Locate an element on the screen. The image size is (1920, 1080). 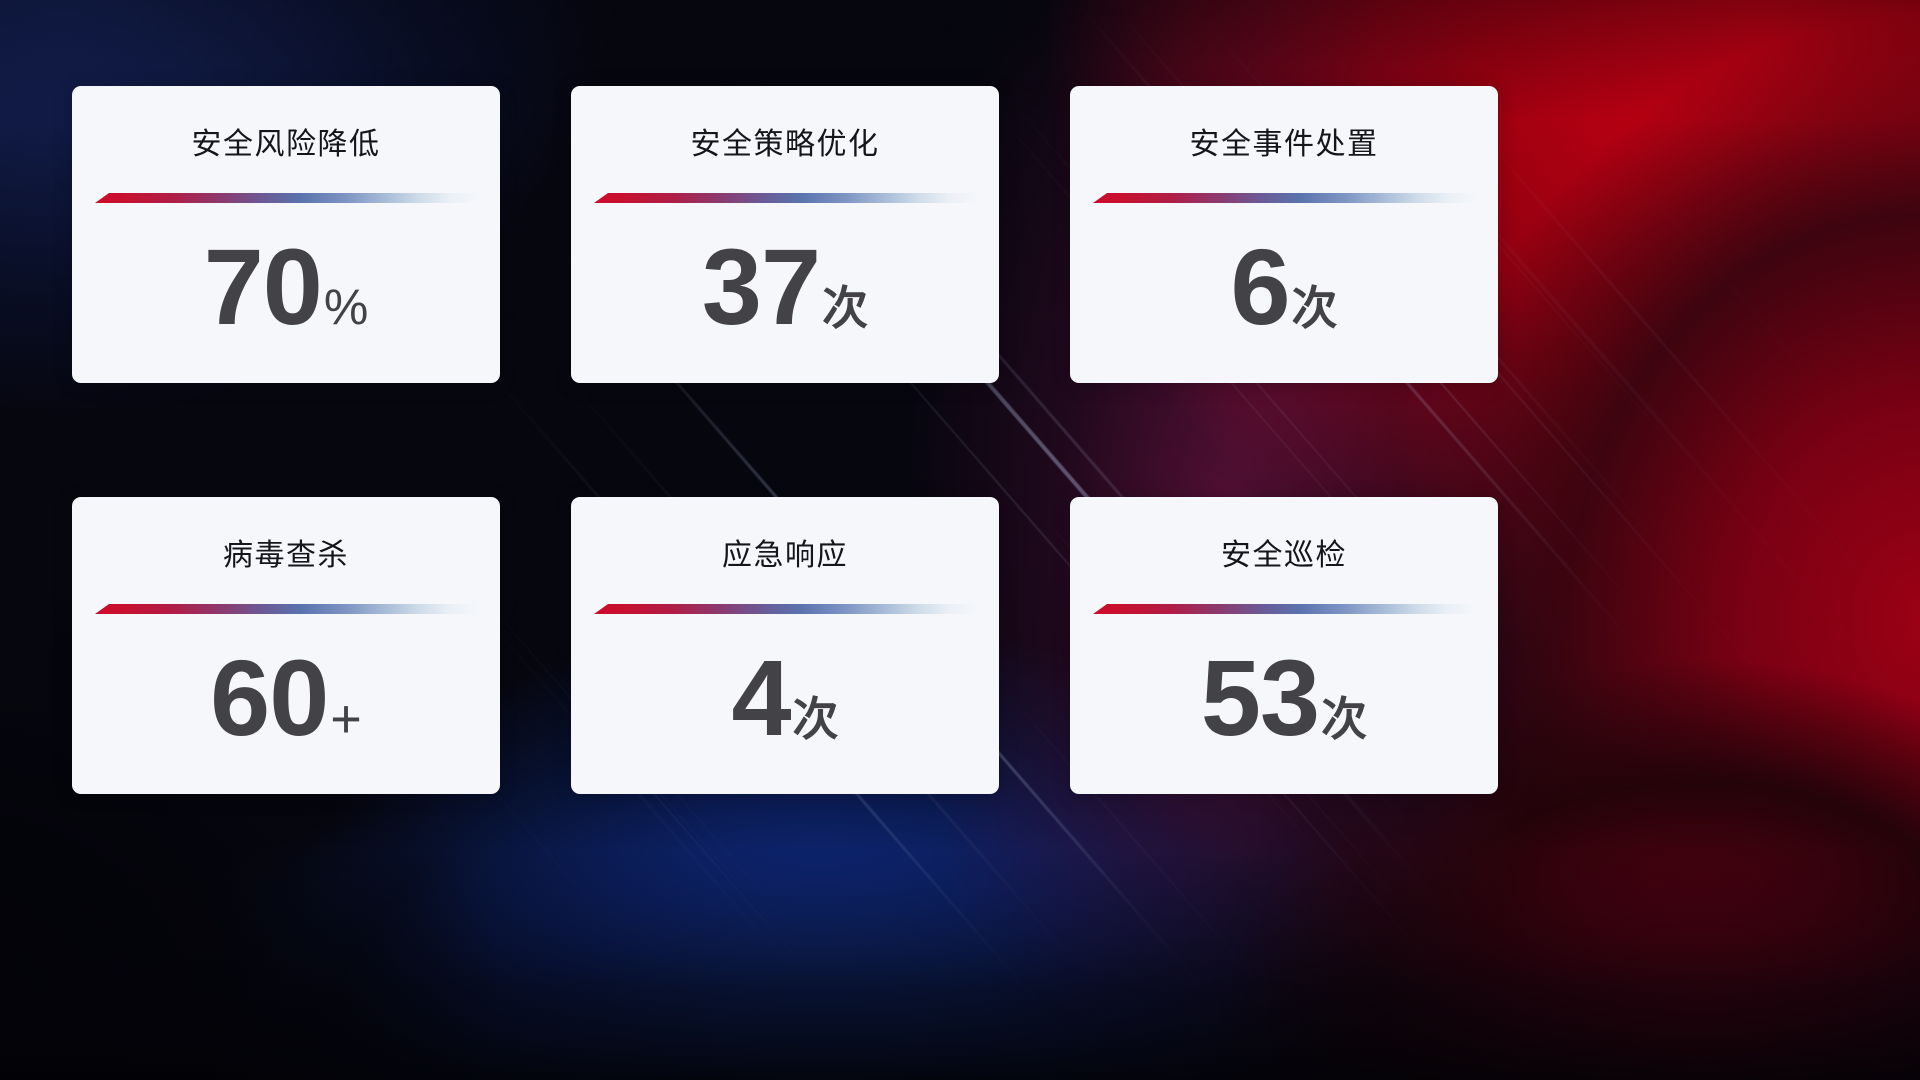
metric-title: 病毒查杀 is located at coordinates (286, 555).